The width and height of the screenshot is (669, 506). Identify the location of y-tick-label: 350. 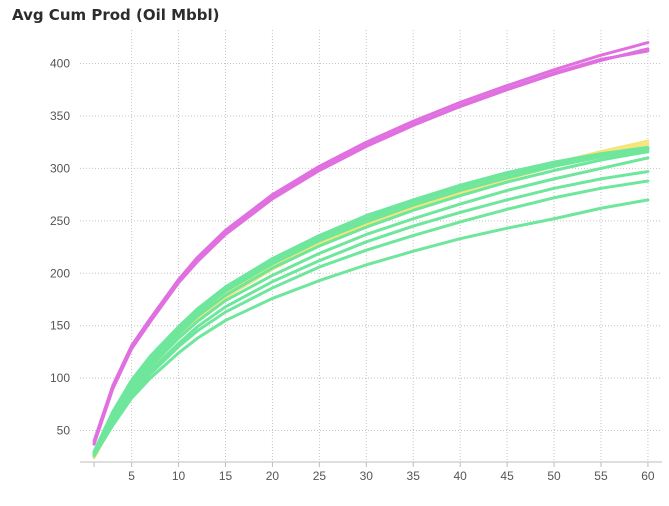
(60, 116).